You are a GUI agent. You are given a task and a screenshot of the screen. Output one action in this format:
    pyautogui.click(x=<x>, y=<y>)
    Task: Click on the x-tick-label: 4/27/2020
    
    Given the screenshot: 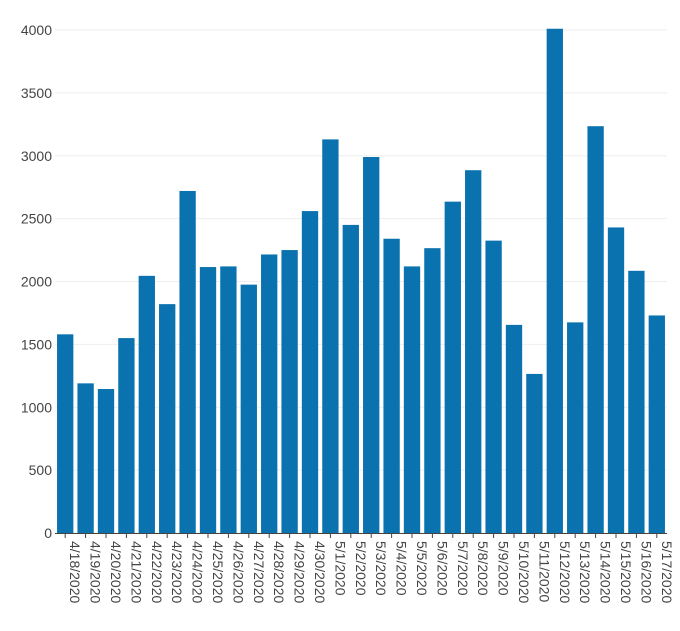 What is the action you would take?
    pyautogui.click(x=259, y=572)
    